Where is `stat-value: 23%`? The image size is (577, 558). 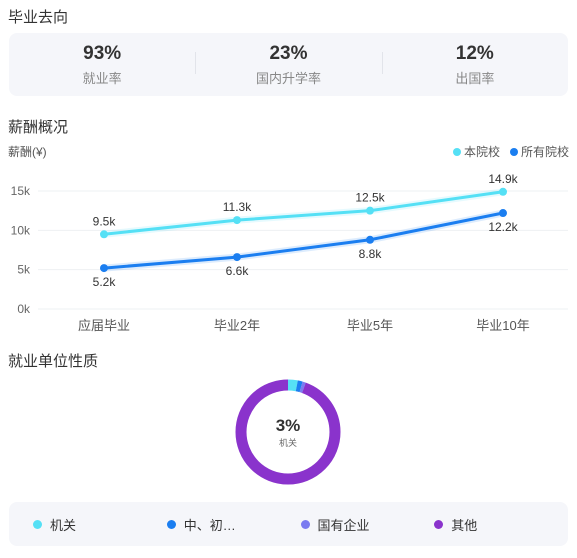 stat-value: 23% is located at coordinates (288, 53).